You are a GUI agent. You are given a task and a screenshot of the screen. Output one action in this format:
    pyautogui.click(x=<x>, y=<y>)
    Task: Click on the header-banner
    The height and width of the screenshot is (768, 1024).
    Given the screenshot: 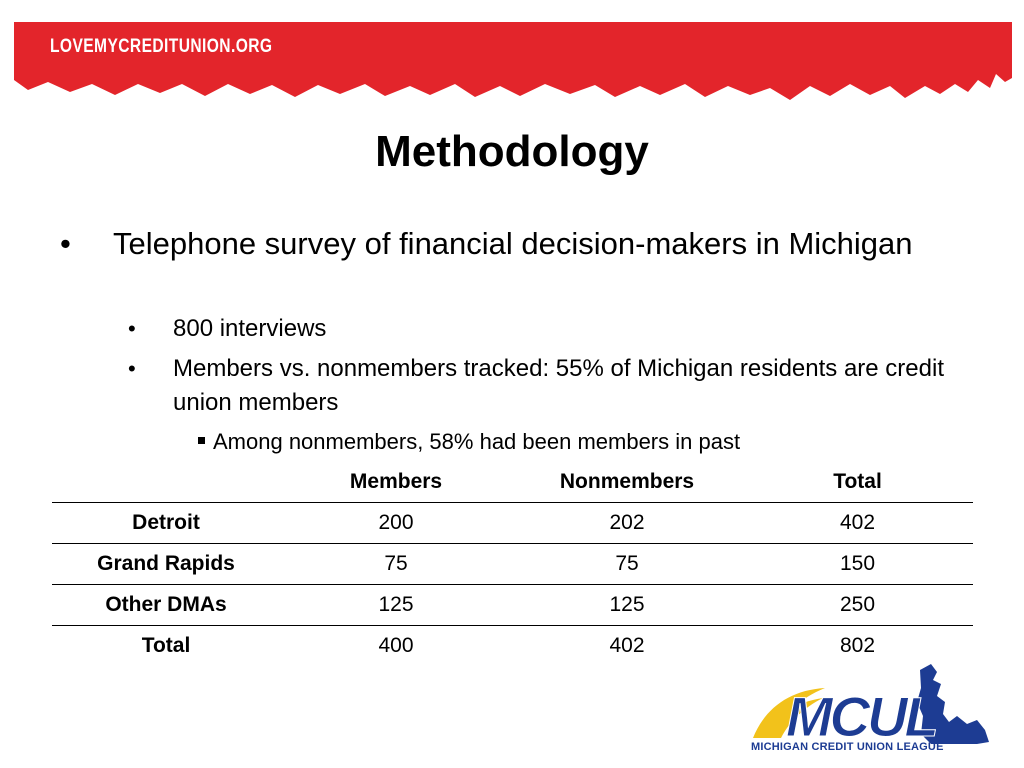 What is the action you would take?
    pyautogui.click(x=513, y=61)
    